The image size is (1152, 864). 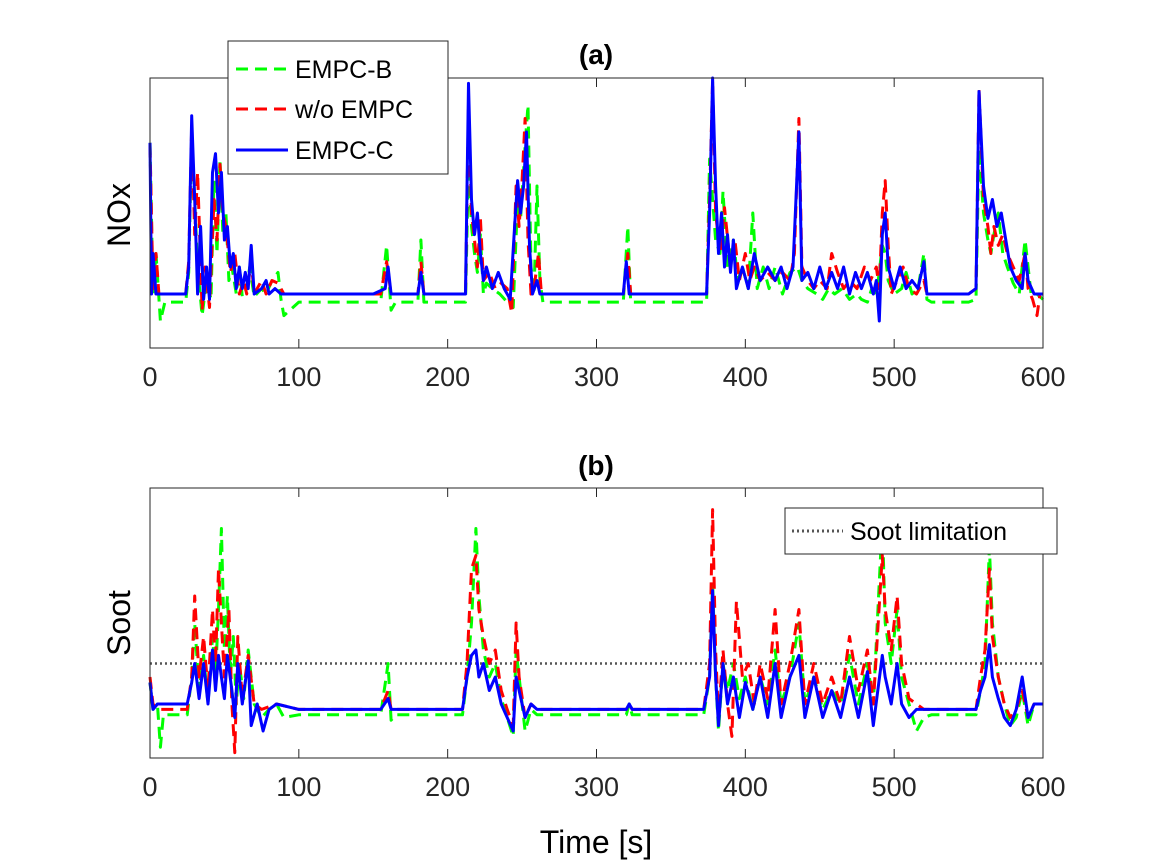 What do you see at coordinates (119, 215) in the screenshot?
I see `panel-a-ylabel: NOx` at bounding box center [119, 215].